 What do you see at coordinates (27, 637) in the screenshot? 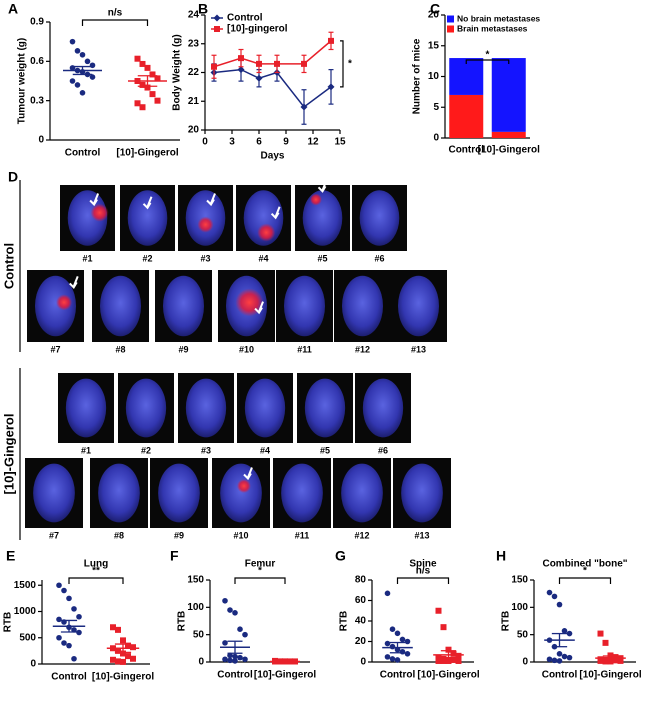
I see `y-tick-label: 500` at bounding box center [27, 637].